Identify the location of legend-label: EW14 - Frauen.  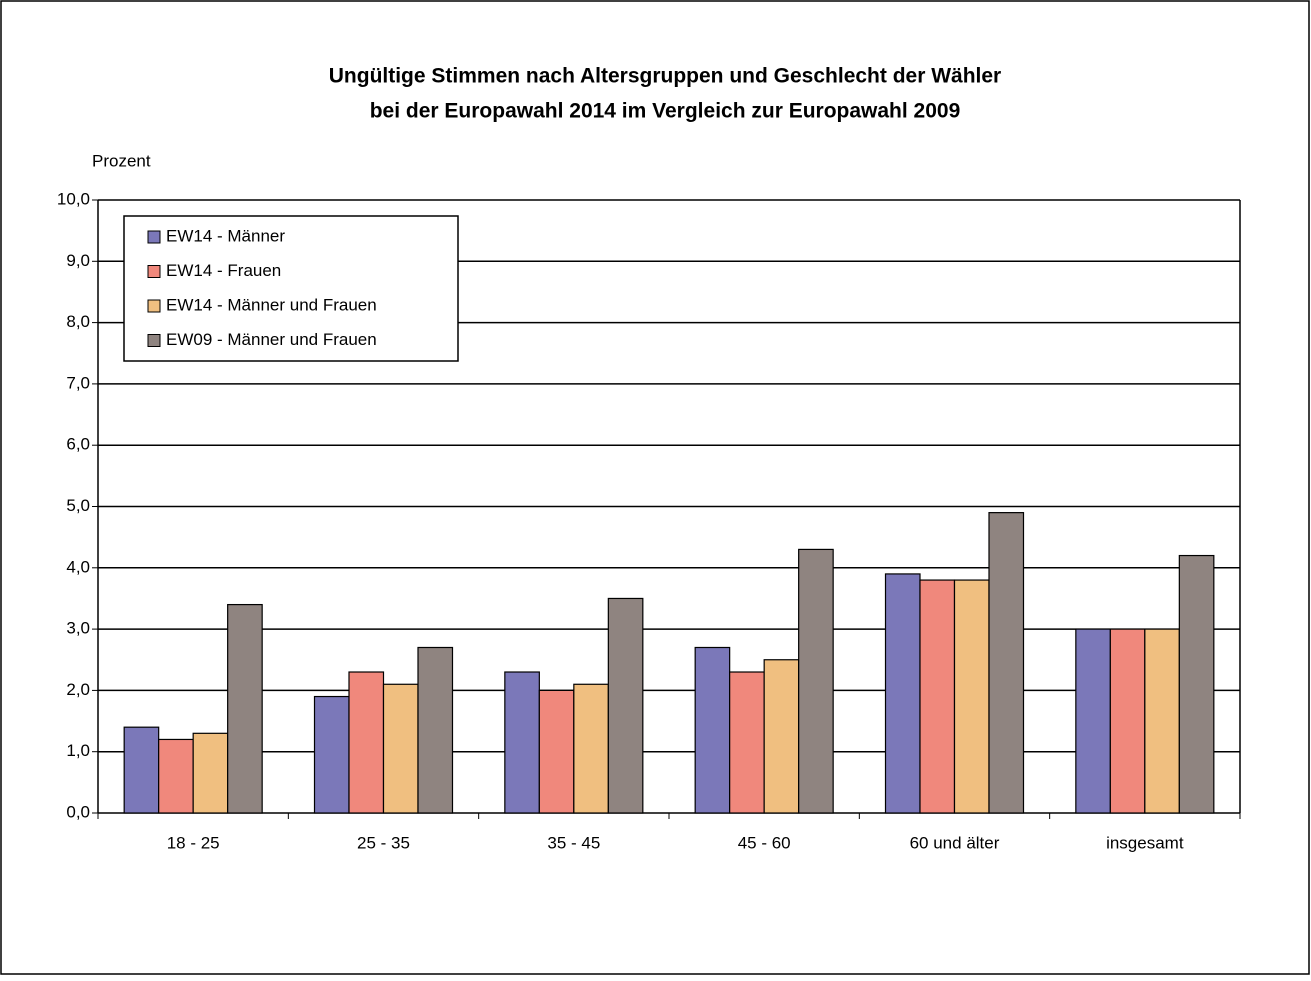
(223, 270).